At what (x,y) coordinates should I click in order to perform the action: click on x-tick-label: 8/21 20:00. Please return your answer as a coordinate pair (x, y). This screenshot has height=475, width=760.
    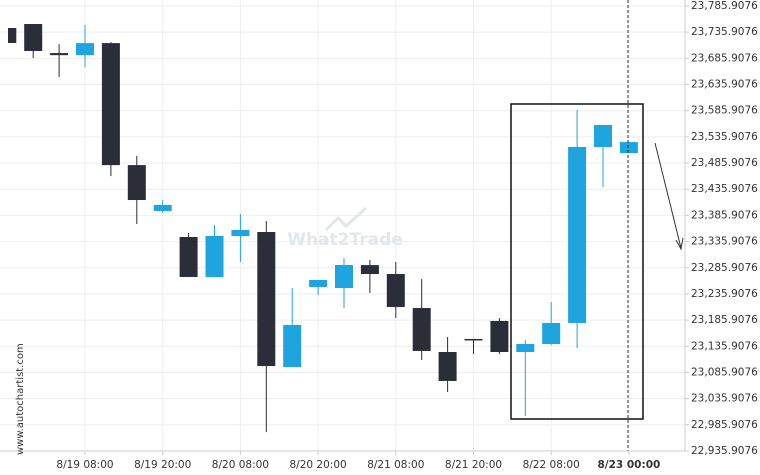
    Looking at the image, I should click on (473, 465).